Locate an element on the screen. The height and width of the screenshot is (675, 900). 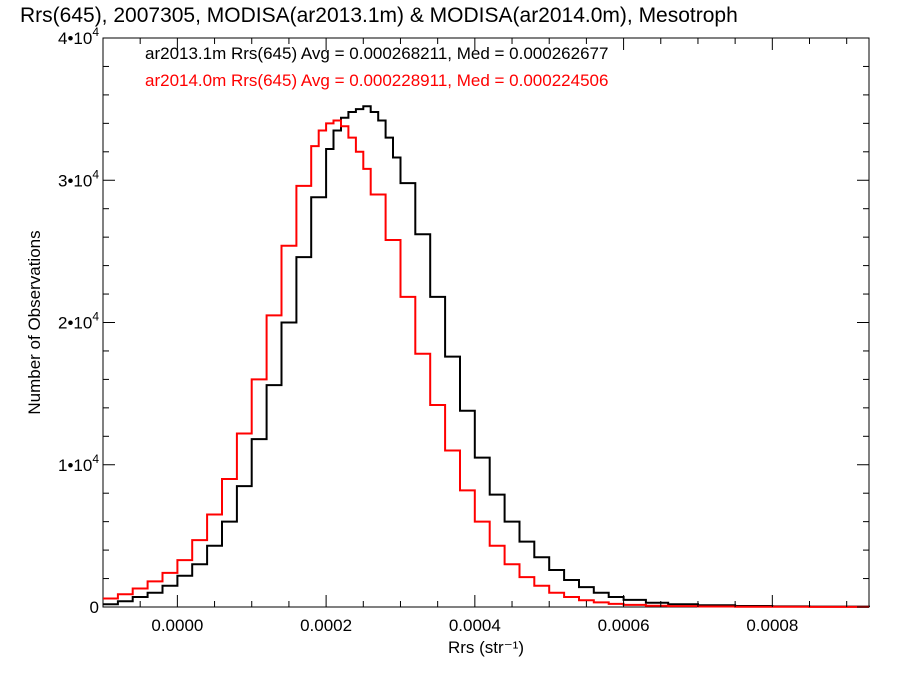
x-tick-label: 0.0004 is located at coordinates (475, 625).